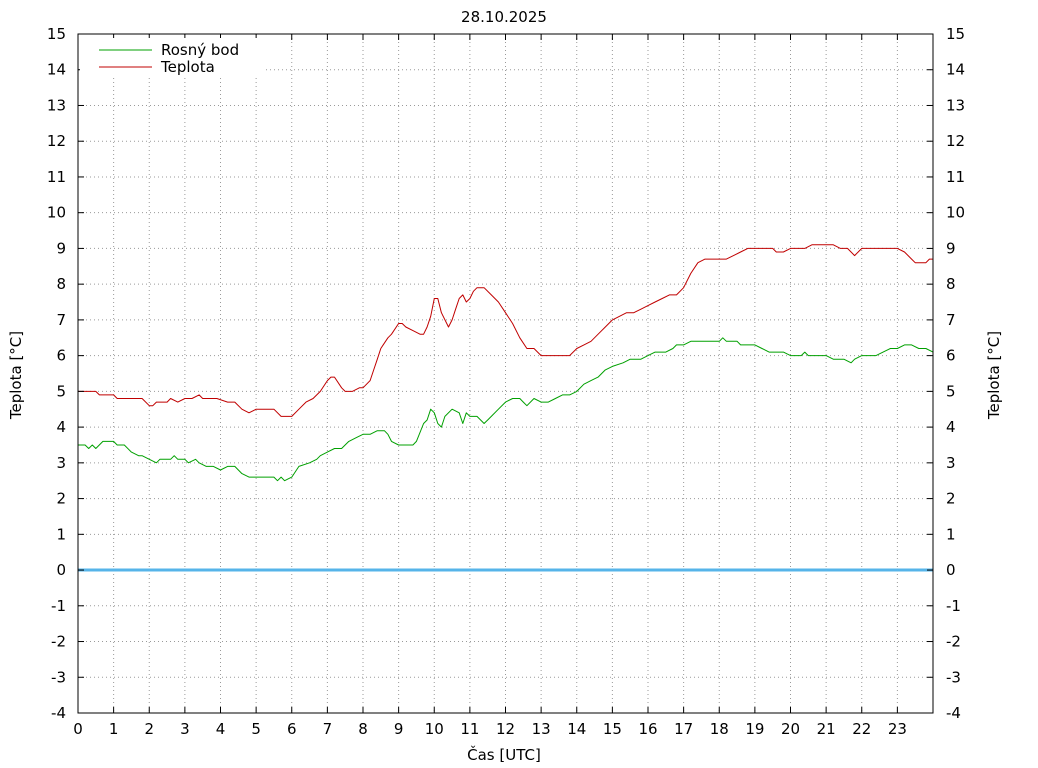 This screenshot has height=768, width=1038. What do you see at coordinates (149, 729) in the screenshot?
I see `x-tick-label-2: 2` at bounding box center [149, 729].